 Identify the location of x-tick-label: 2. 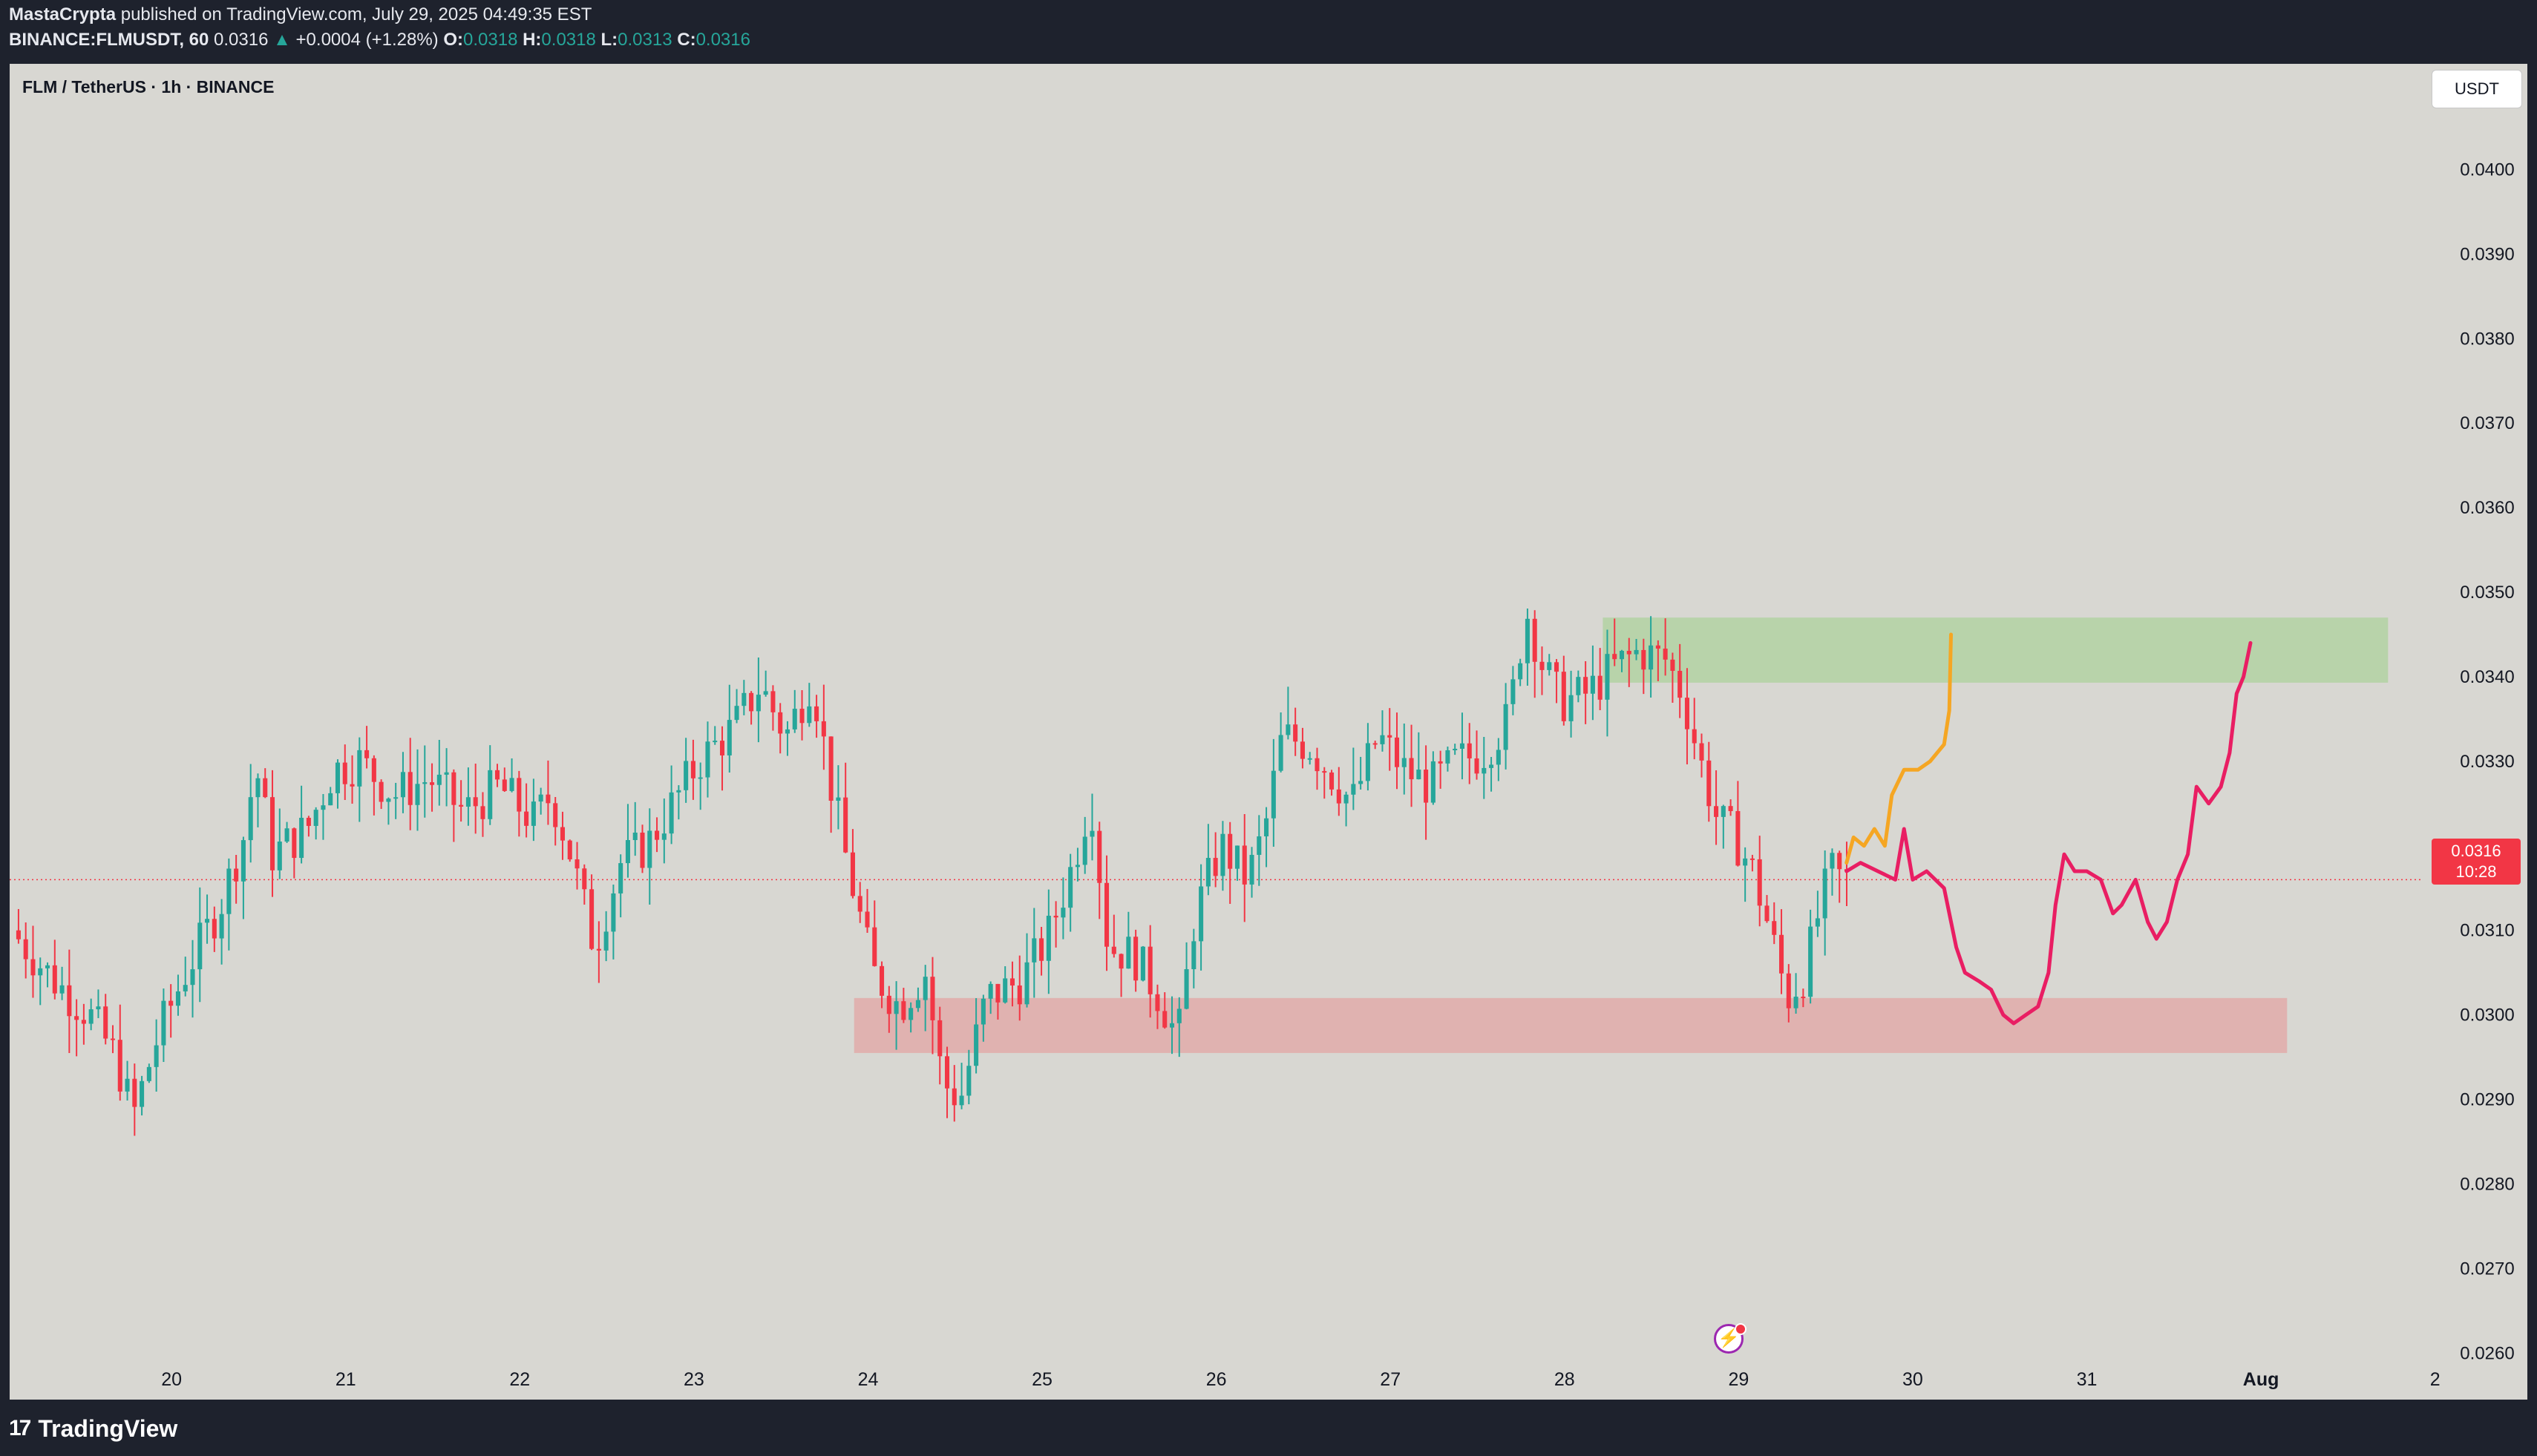
(2435, 1380).